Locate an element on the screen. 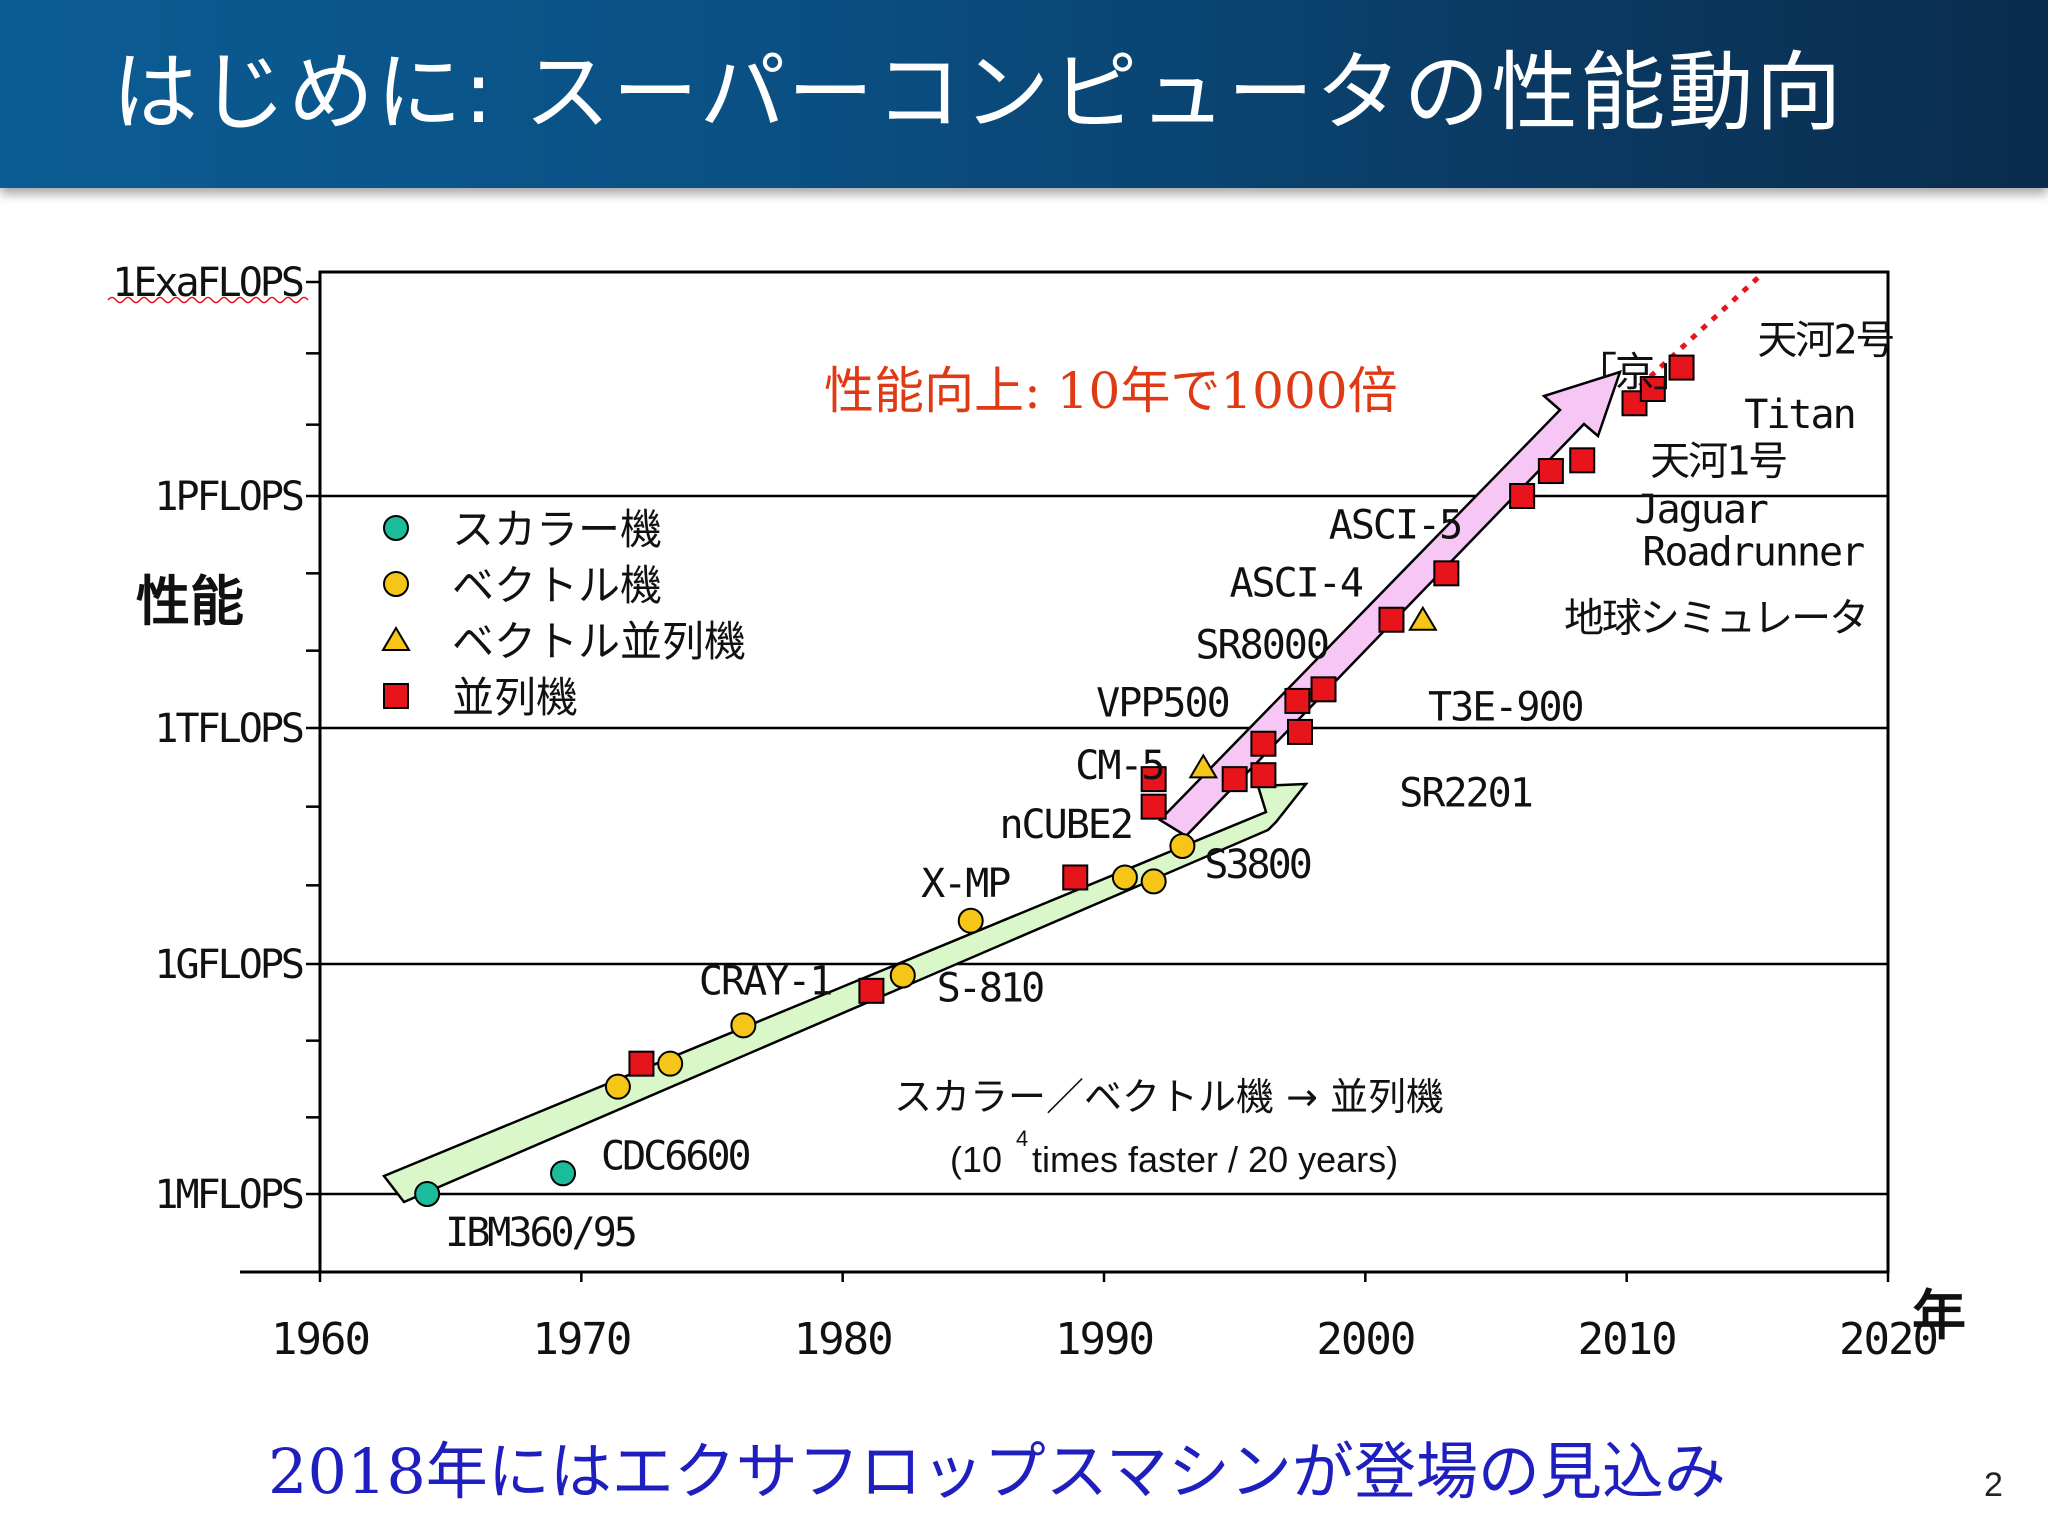  minor-ticks is located at coordinates (313, 813).